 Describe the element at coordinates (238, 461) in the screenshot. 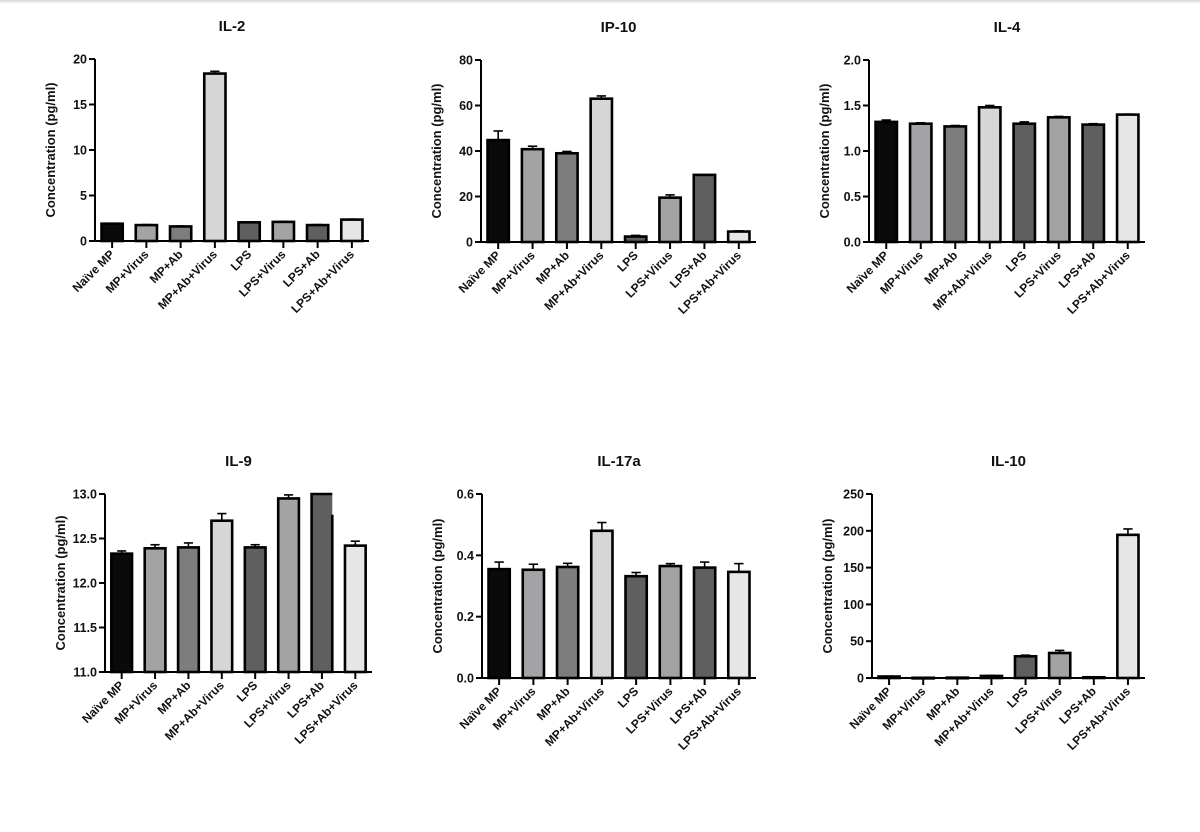

I see `chart-title: IL-9` at that location.